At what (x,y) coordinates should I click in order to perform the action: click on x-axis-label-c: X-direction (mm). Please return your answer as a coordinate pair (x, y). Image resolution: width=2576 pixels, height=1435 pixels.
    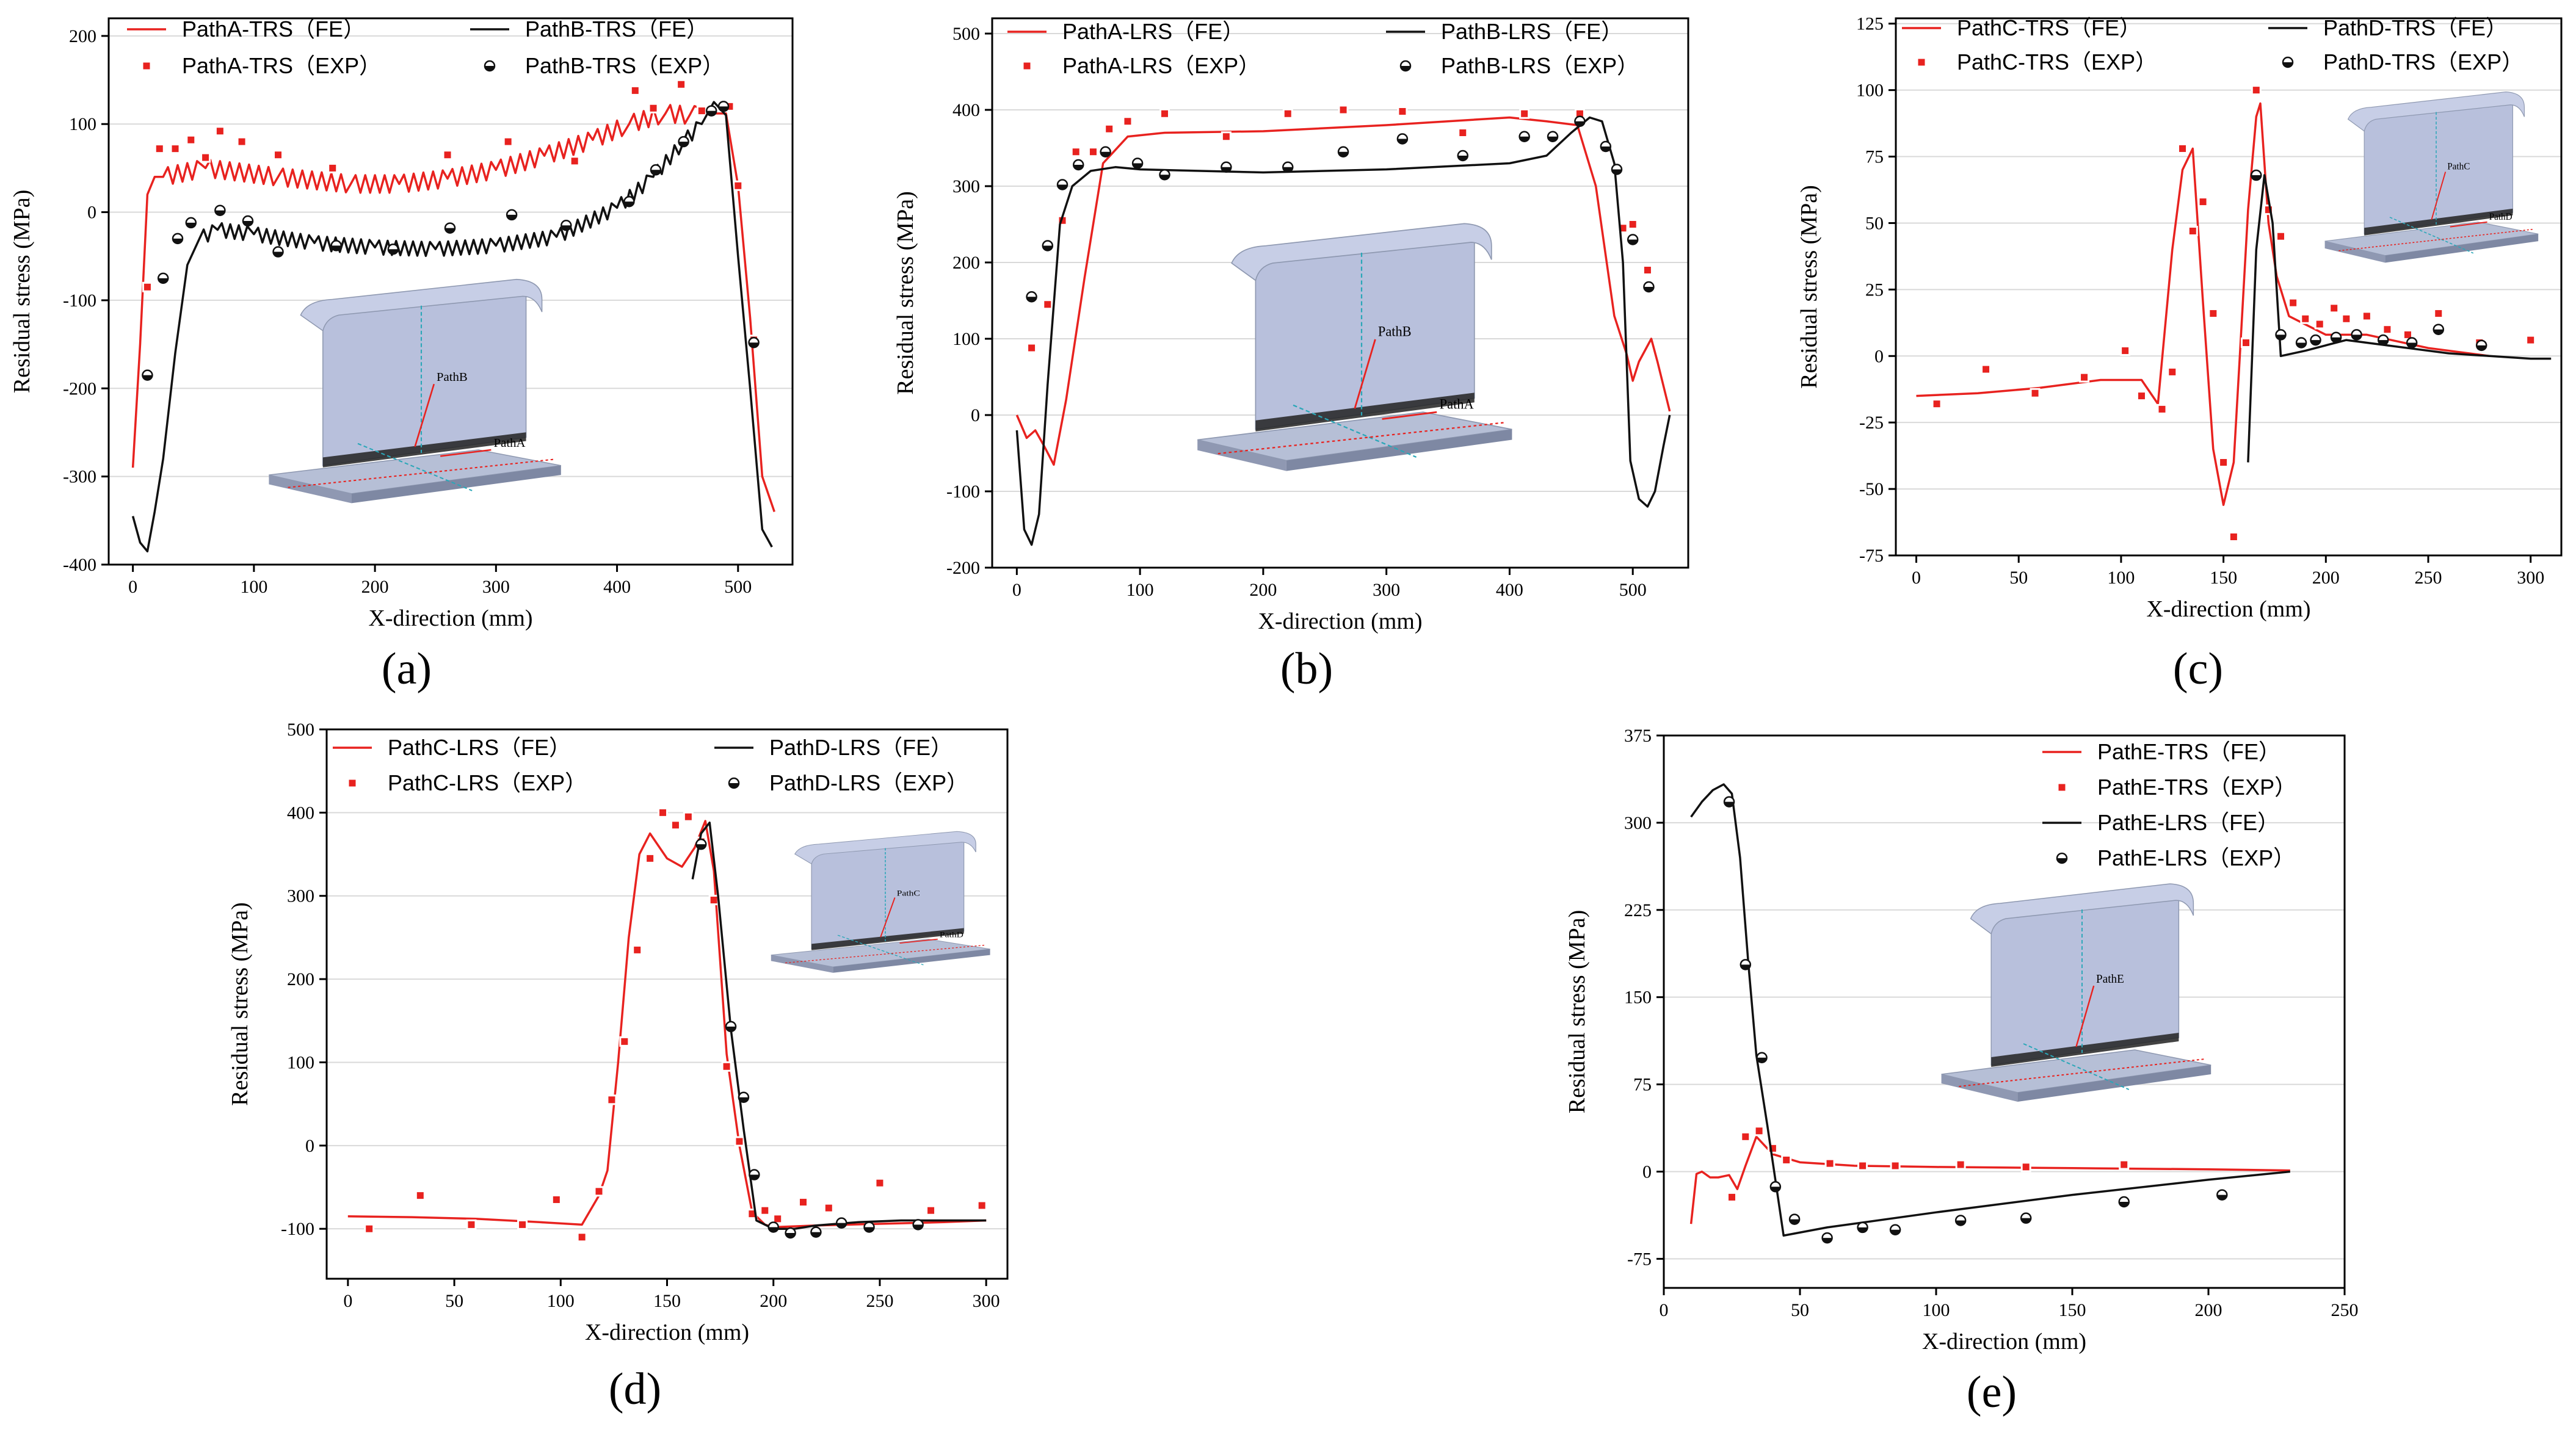
    Looking at the image, I should click on (2228, 609).